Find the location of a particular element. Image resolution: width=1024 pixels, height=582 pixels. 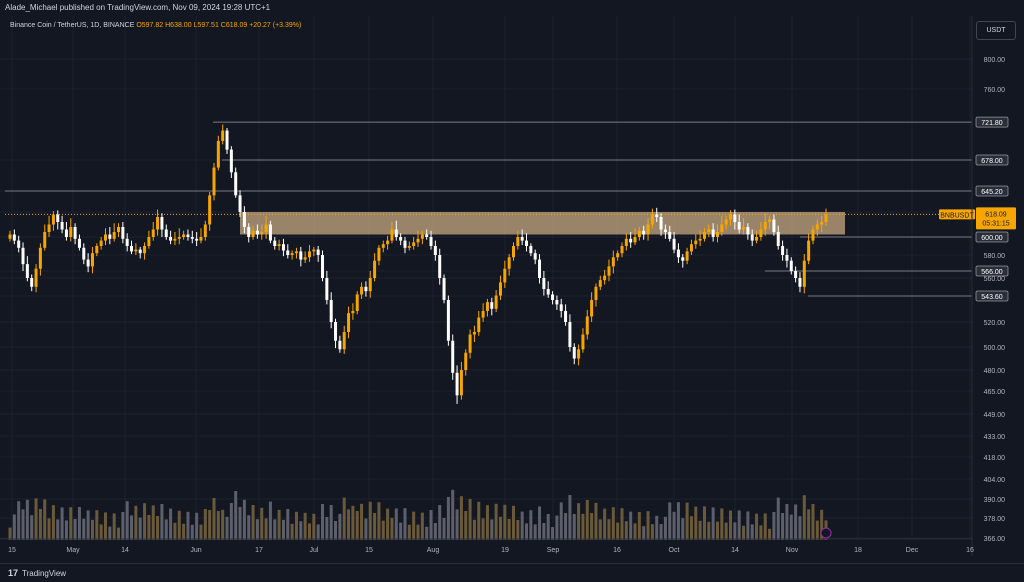

volume-bars is located at coordinates (418, 514).